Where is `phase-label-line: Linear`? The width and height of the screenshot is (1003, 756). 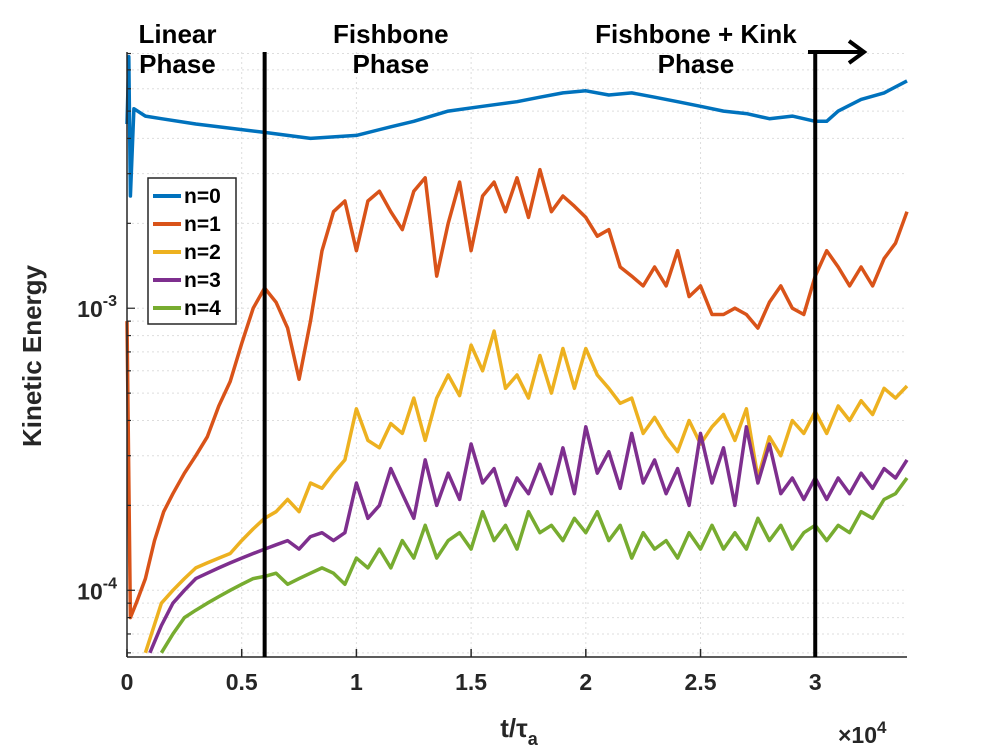 phase-label-line: Linear is located at coordinates (177, 34).